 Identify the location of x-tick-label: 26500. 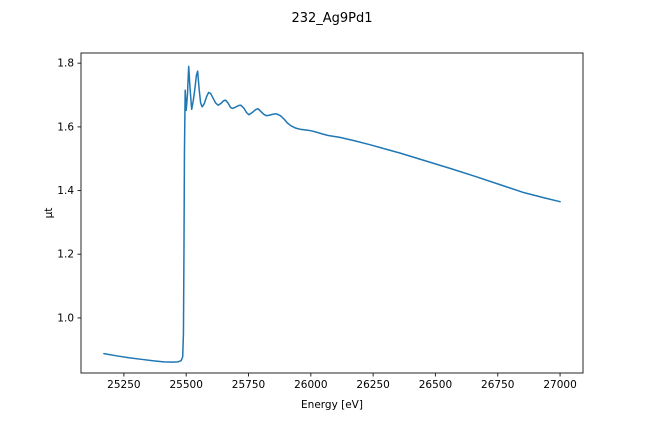
(435, 385).